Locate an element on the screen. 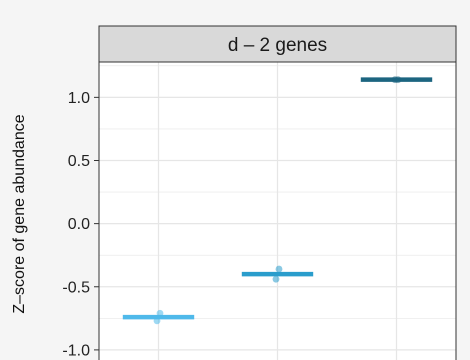 This screenshot has height=360, width=470. y-tick-label: 1.0 is located at coordinates (79, 98).